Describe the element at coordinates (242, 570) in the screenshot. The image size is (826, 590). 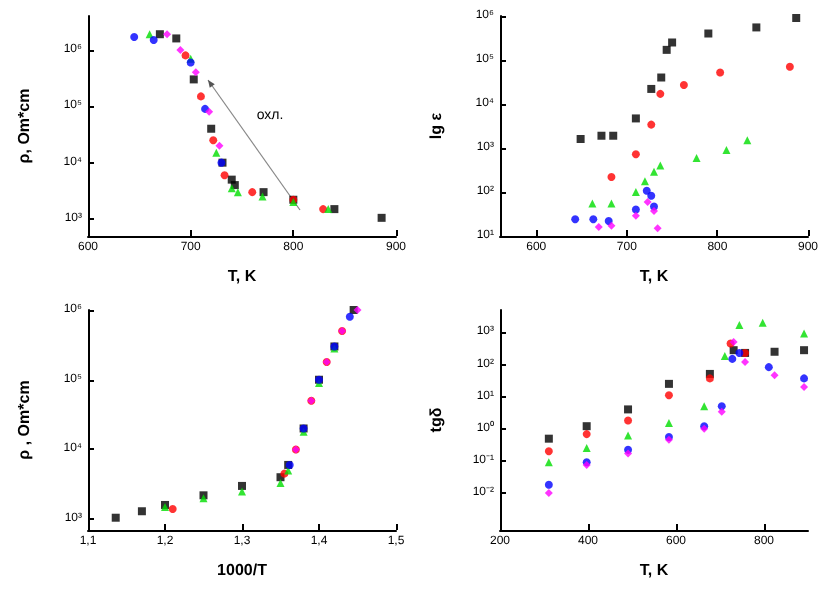
I see `x-axis-title: 1000/T` at that location.